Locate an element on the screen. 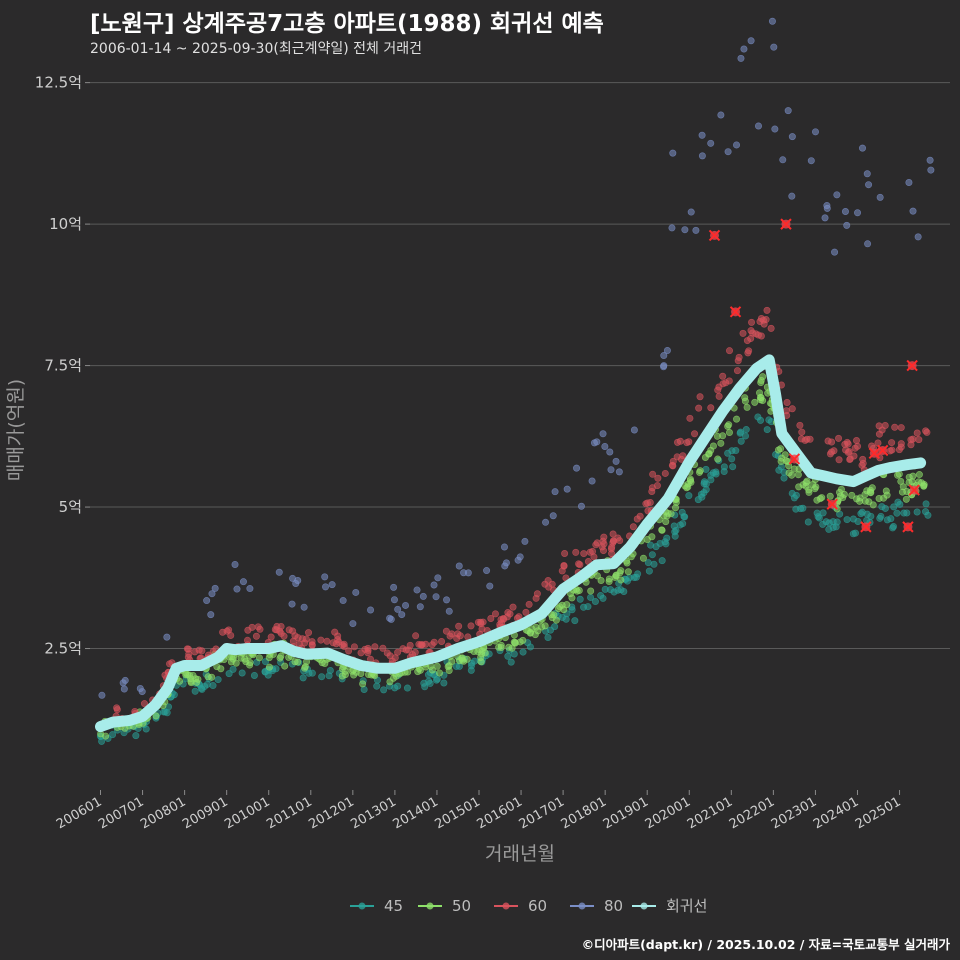  x-tick-label: 201201 is located at coordinates (331, 813).